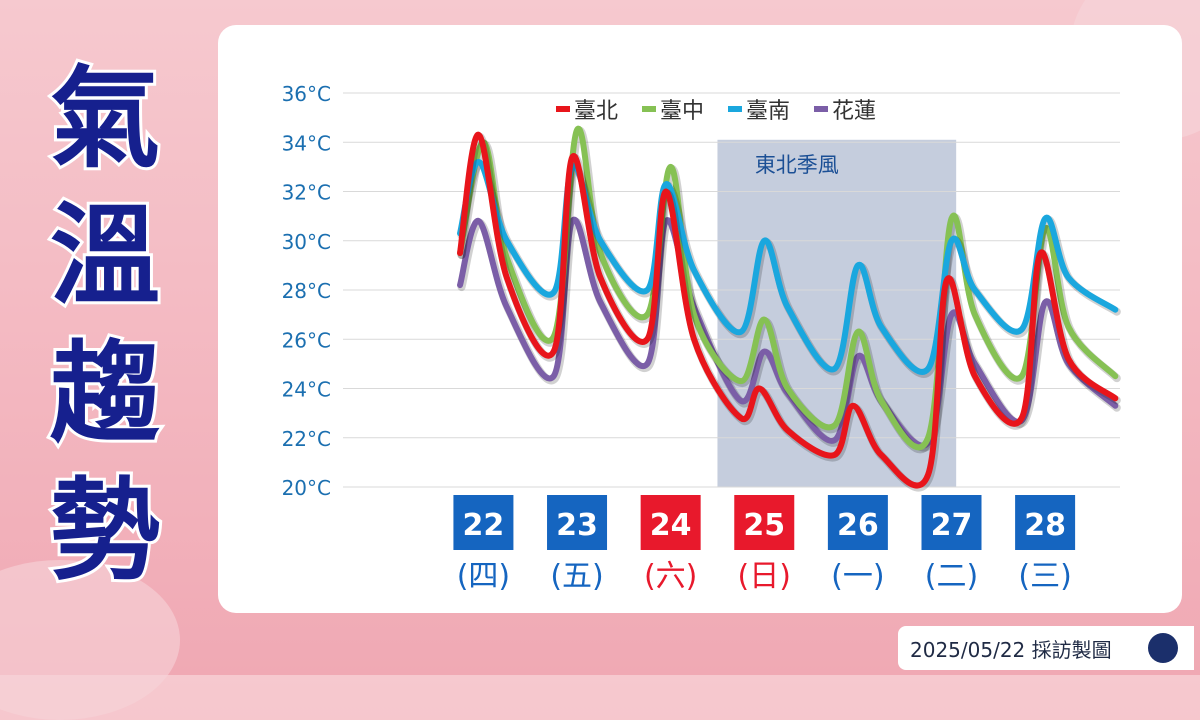 This screenshot has width=1200, height=720. Describe the element at coordinates (1045, 525) in the screenshot. I see `day-date-label: 28` at that location.